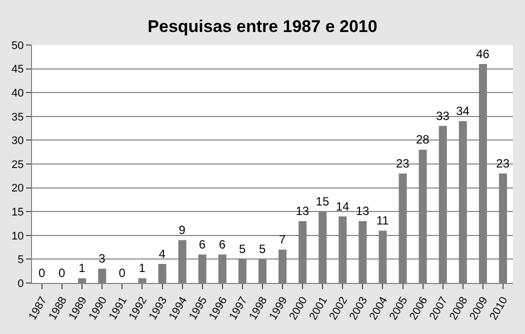 The image size is (525, 334). I want to click on data-label: 3, so click(102, 259).